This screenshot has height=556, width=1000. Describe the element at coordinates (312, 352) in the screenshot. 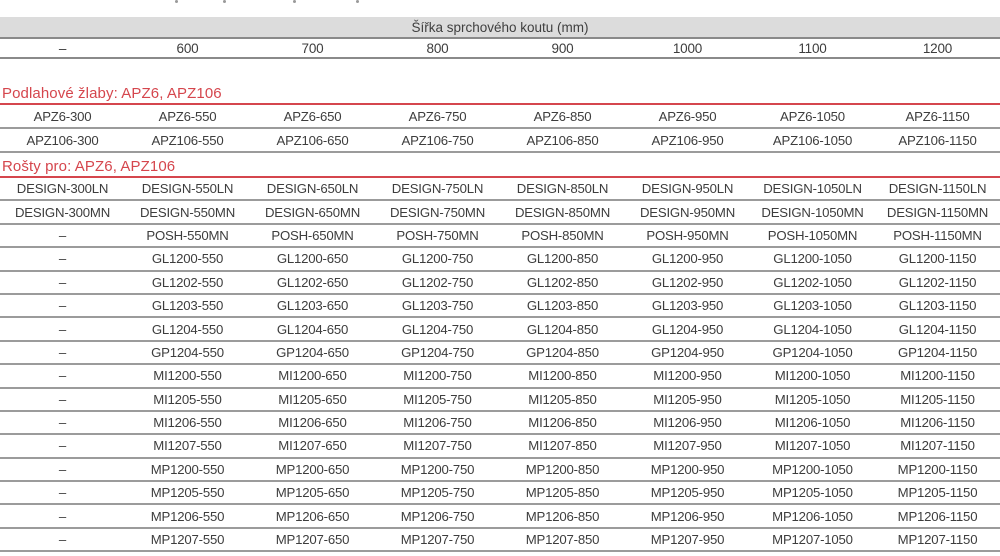

I see `table-cell: GP1204-650` at that location.